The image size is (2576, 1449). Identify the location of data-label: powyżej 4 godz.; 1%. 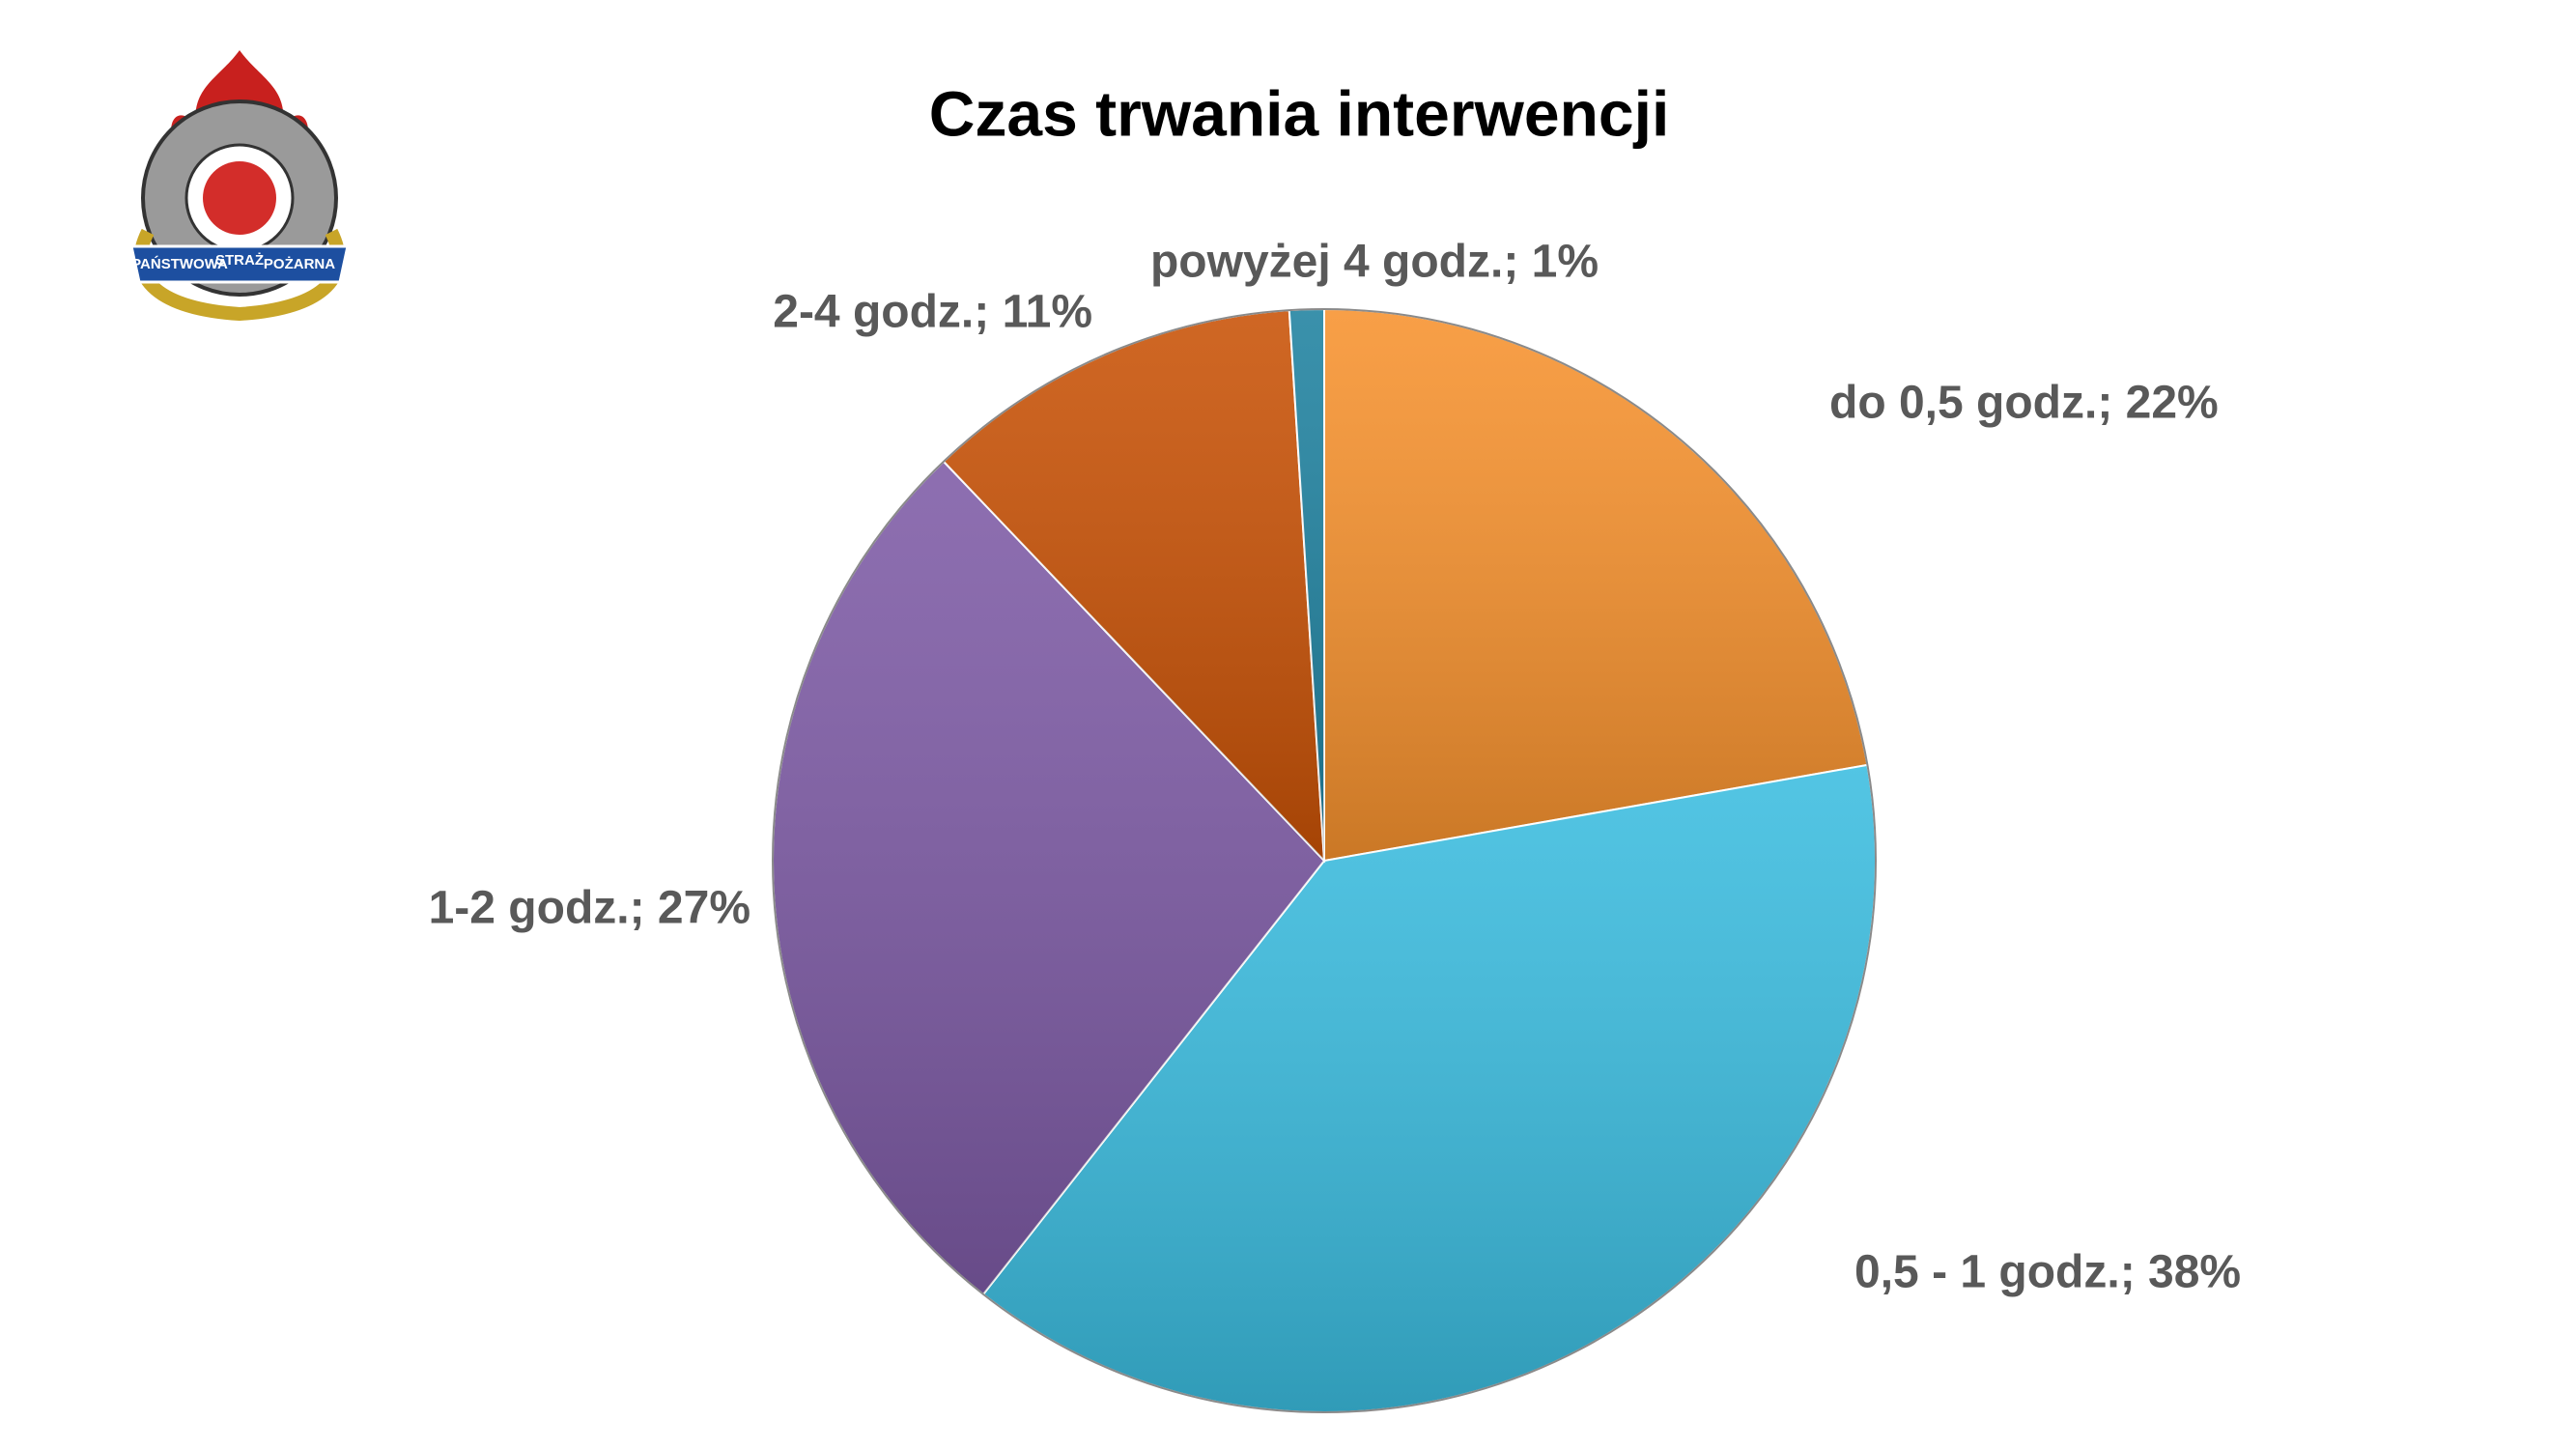
(1374, 262).